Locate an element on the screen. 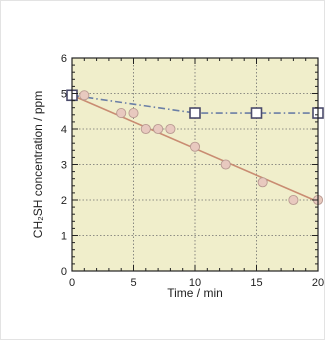 The height and width of the screenshot is (340, 325). y-tick-label: 5 is located at coordinates (64, 95).